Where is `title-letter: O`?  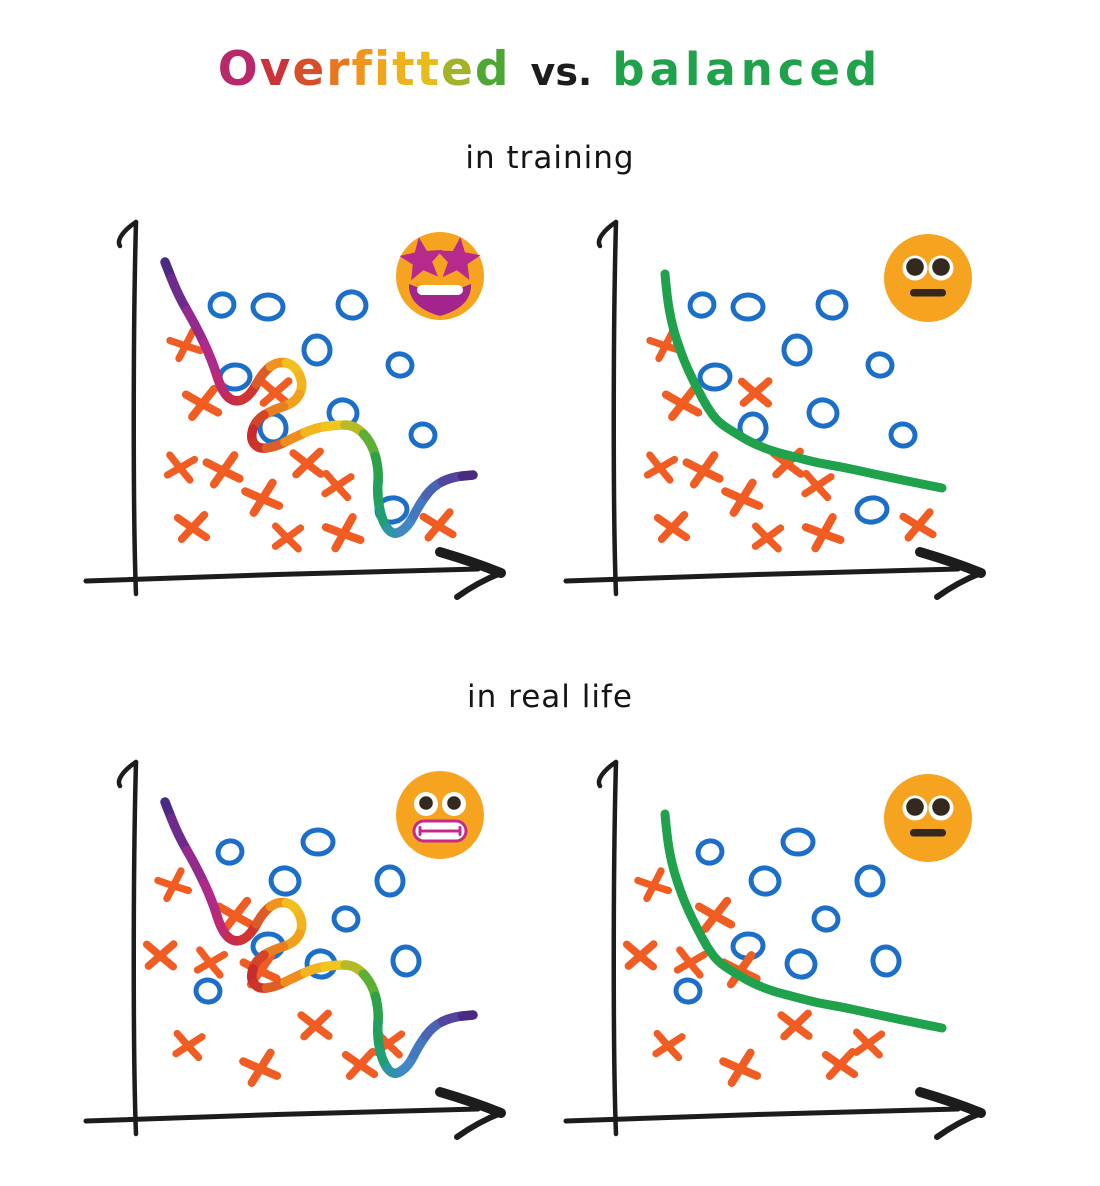
title-letter: O is located at coordinates (238, 69).